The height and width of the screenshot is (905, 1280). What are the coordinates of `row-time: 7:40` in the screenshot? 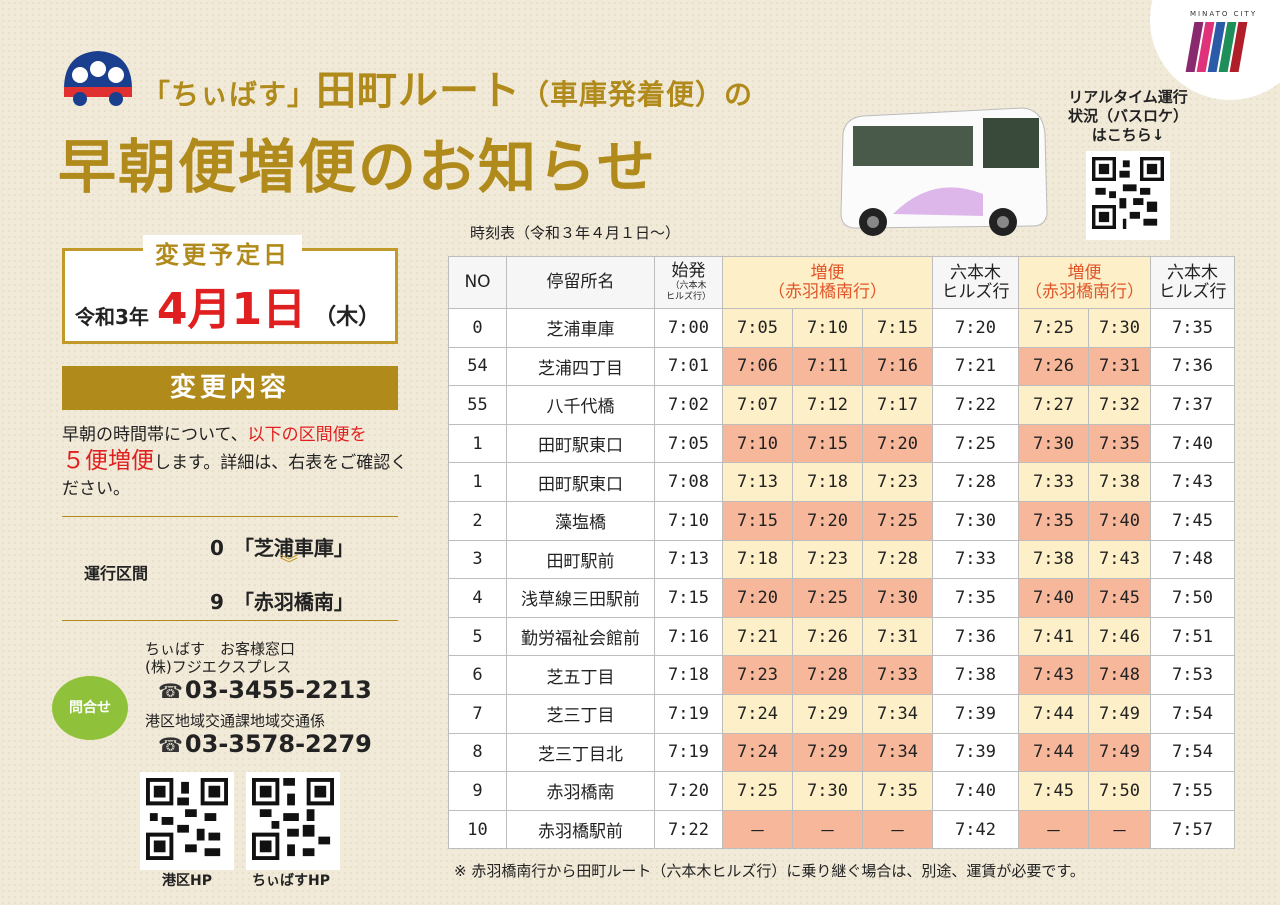 It's located at (1053, 598).